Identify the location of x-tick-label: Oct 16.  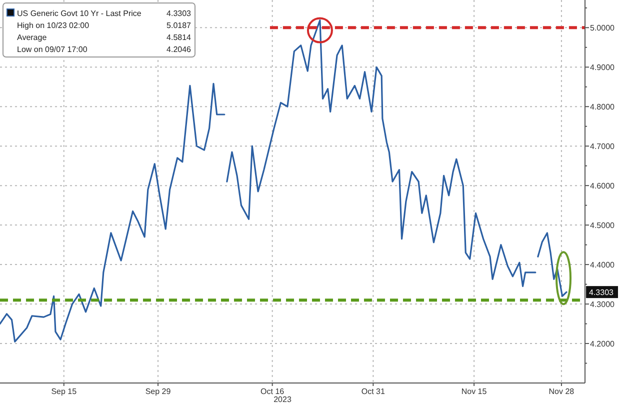
(272, 391).